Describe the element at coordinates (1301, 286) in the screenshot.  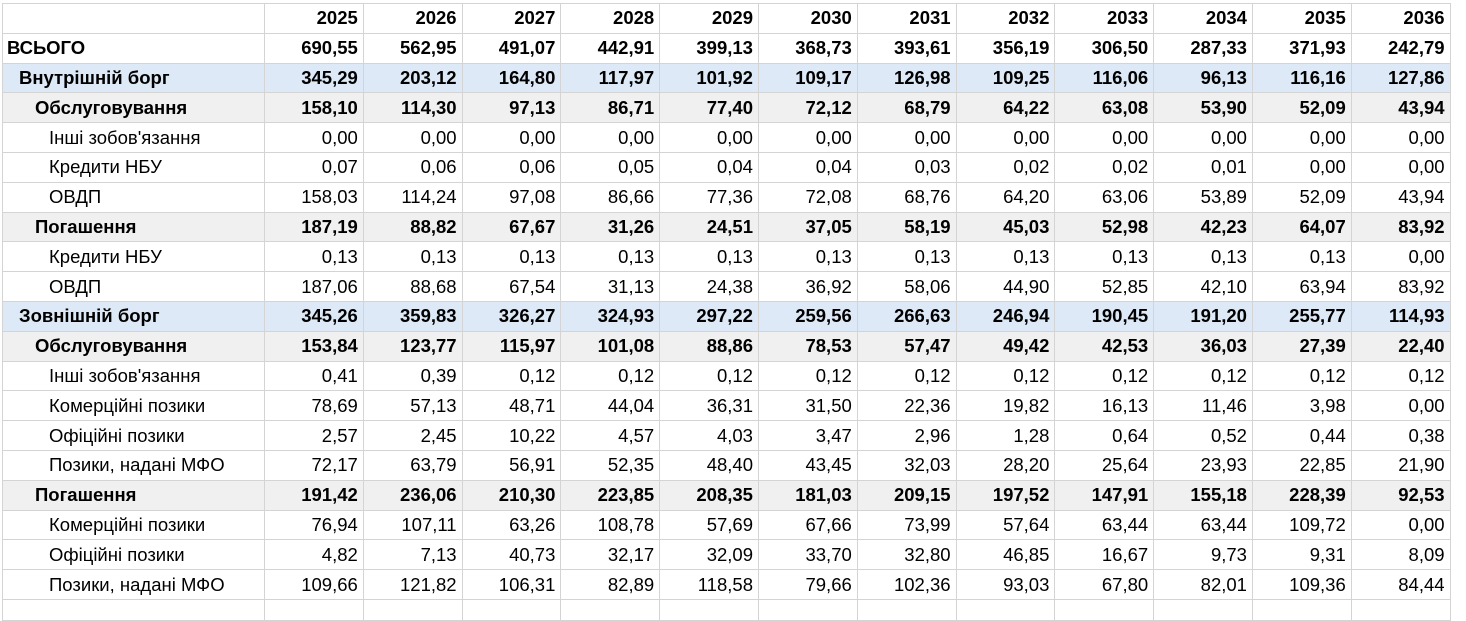
I see `value-cell: 63,94` at that location.